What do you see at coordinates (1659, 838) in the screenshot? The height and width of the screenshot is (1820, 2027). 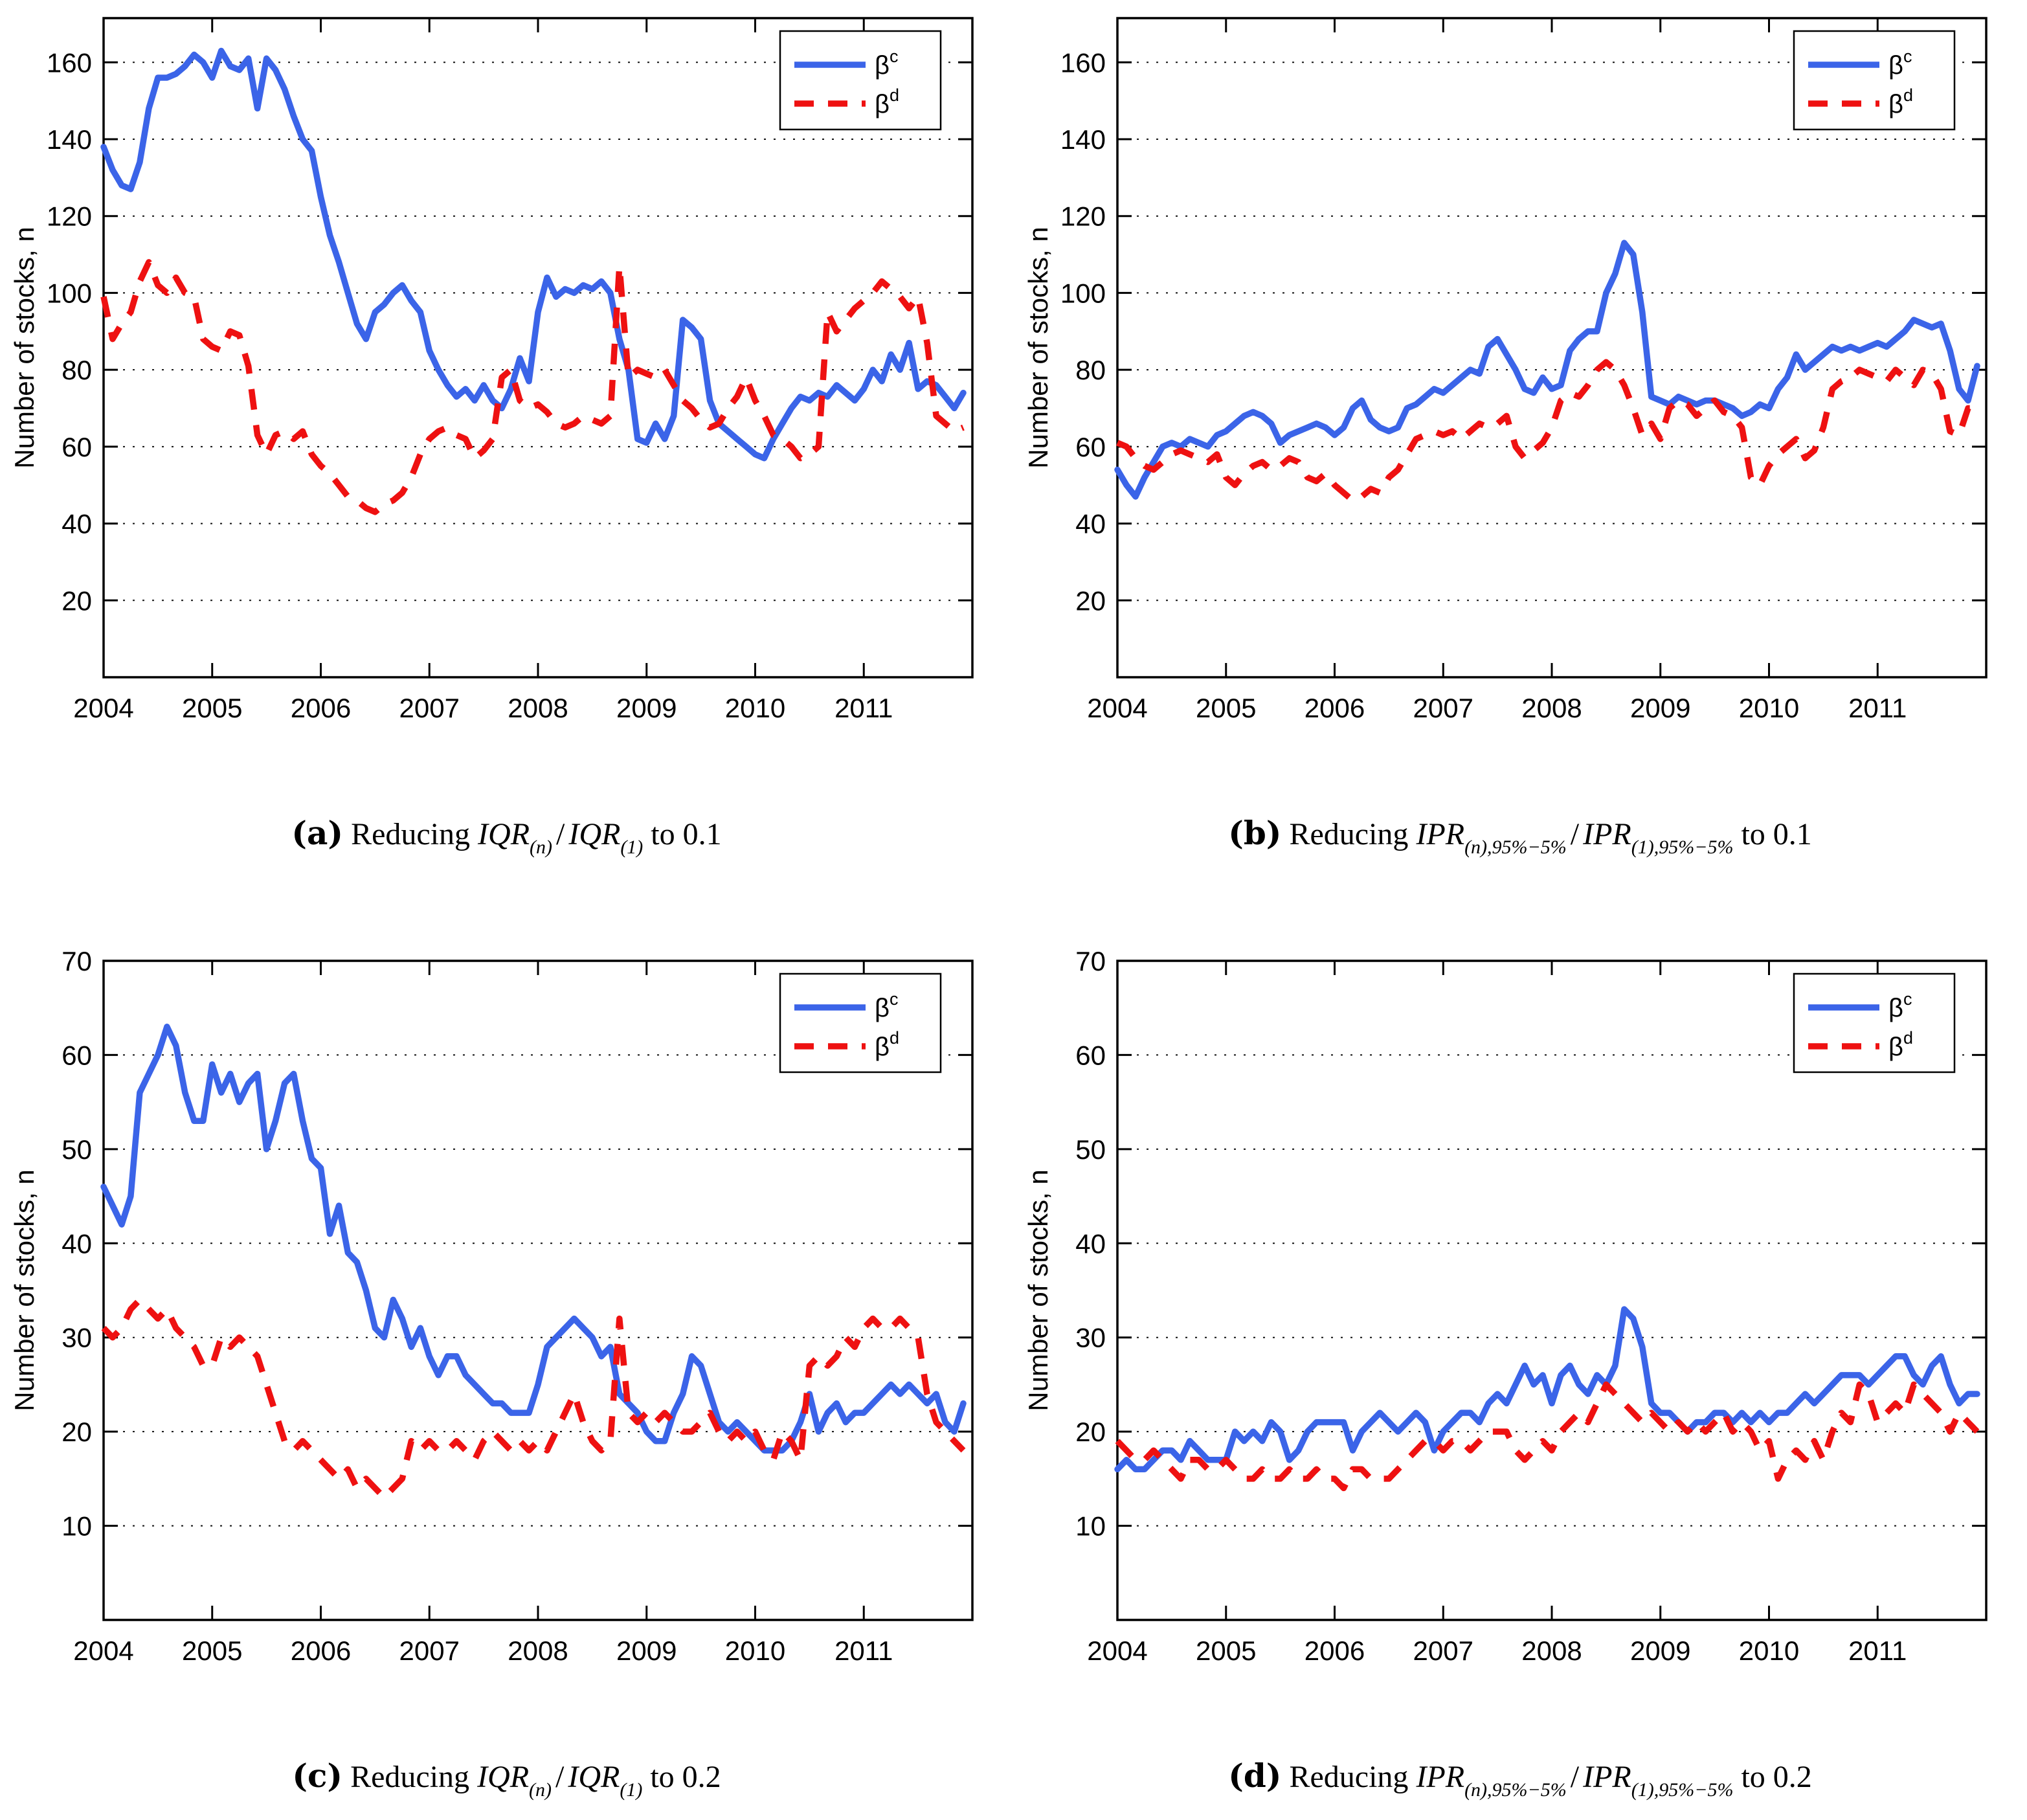 I see `caption-b-formula-2: IPR(1),95%−5%` at bounding box center [1659, 838].